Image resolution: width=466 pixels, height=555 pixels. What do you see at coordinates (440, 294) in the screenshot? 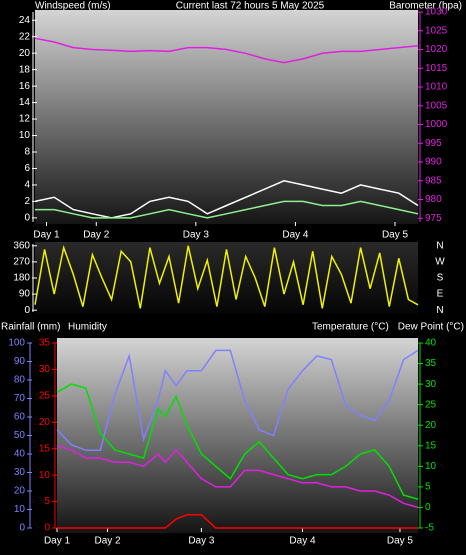
I see `y2-tick-label: E` at bounding box center [440, 294].